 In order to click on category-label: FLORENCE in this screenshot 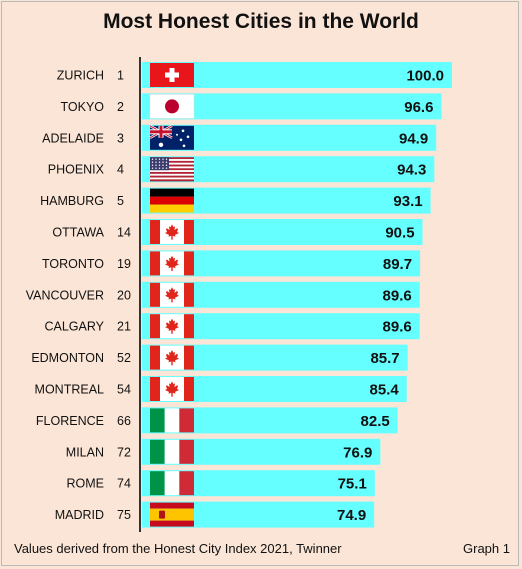, I will do `click(70, 421)`.